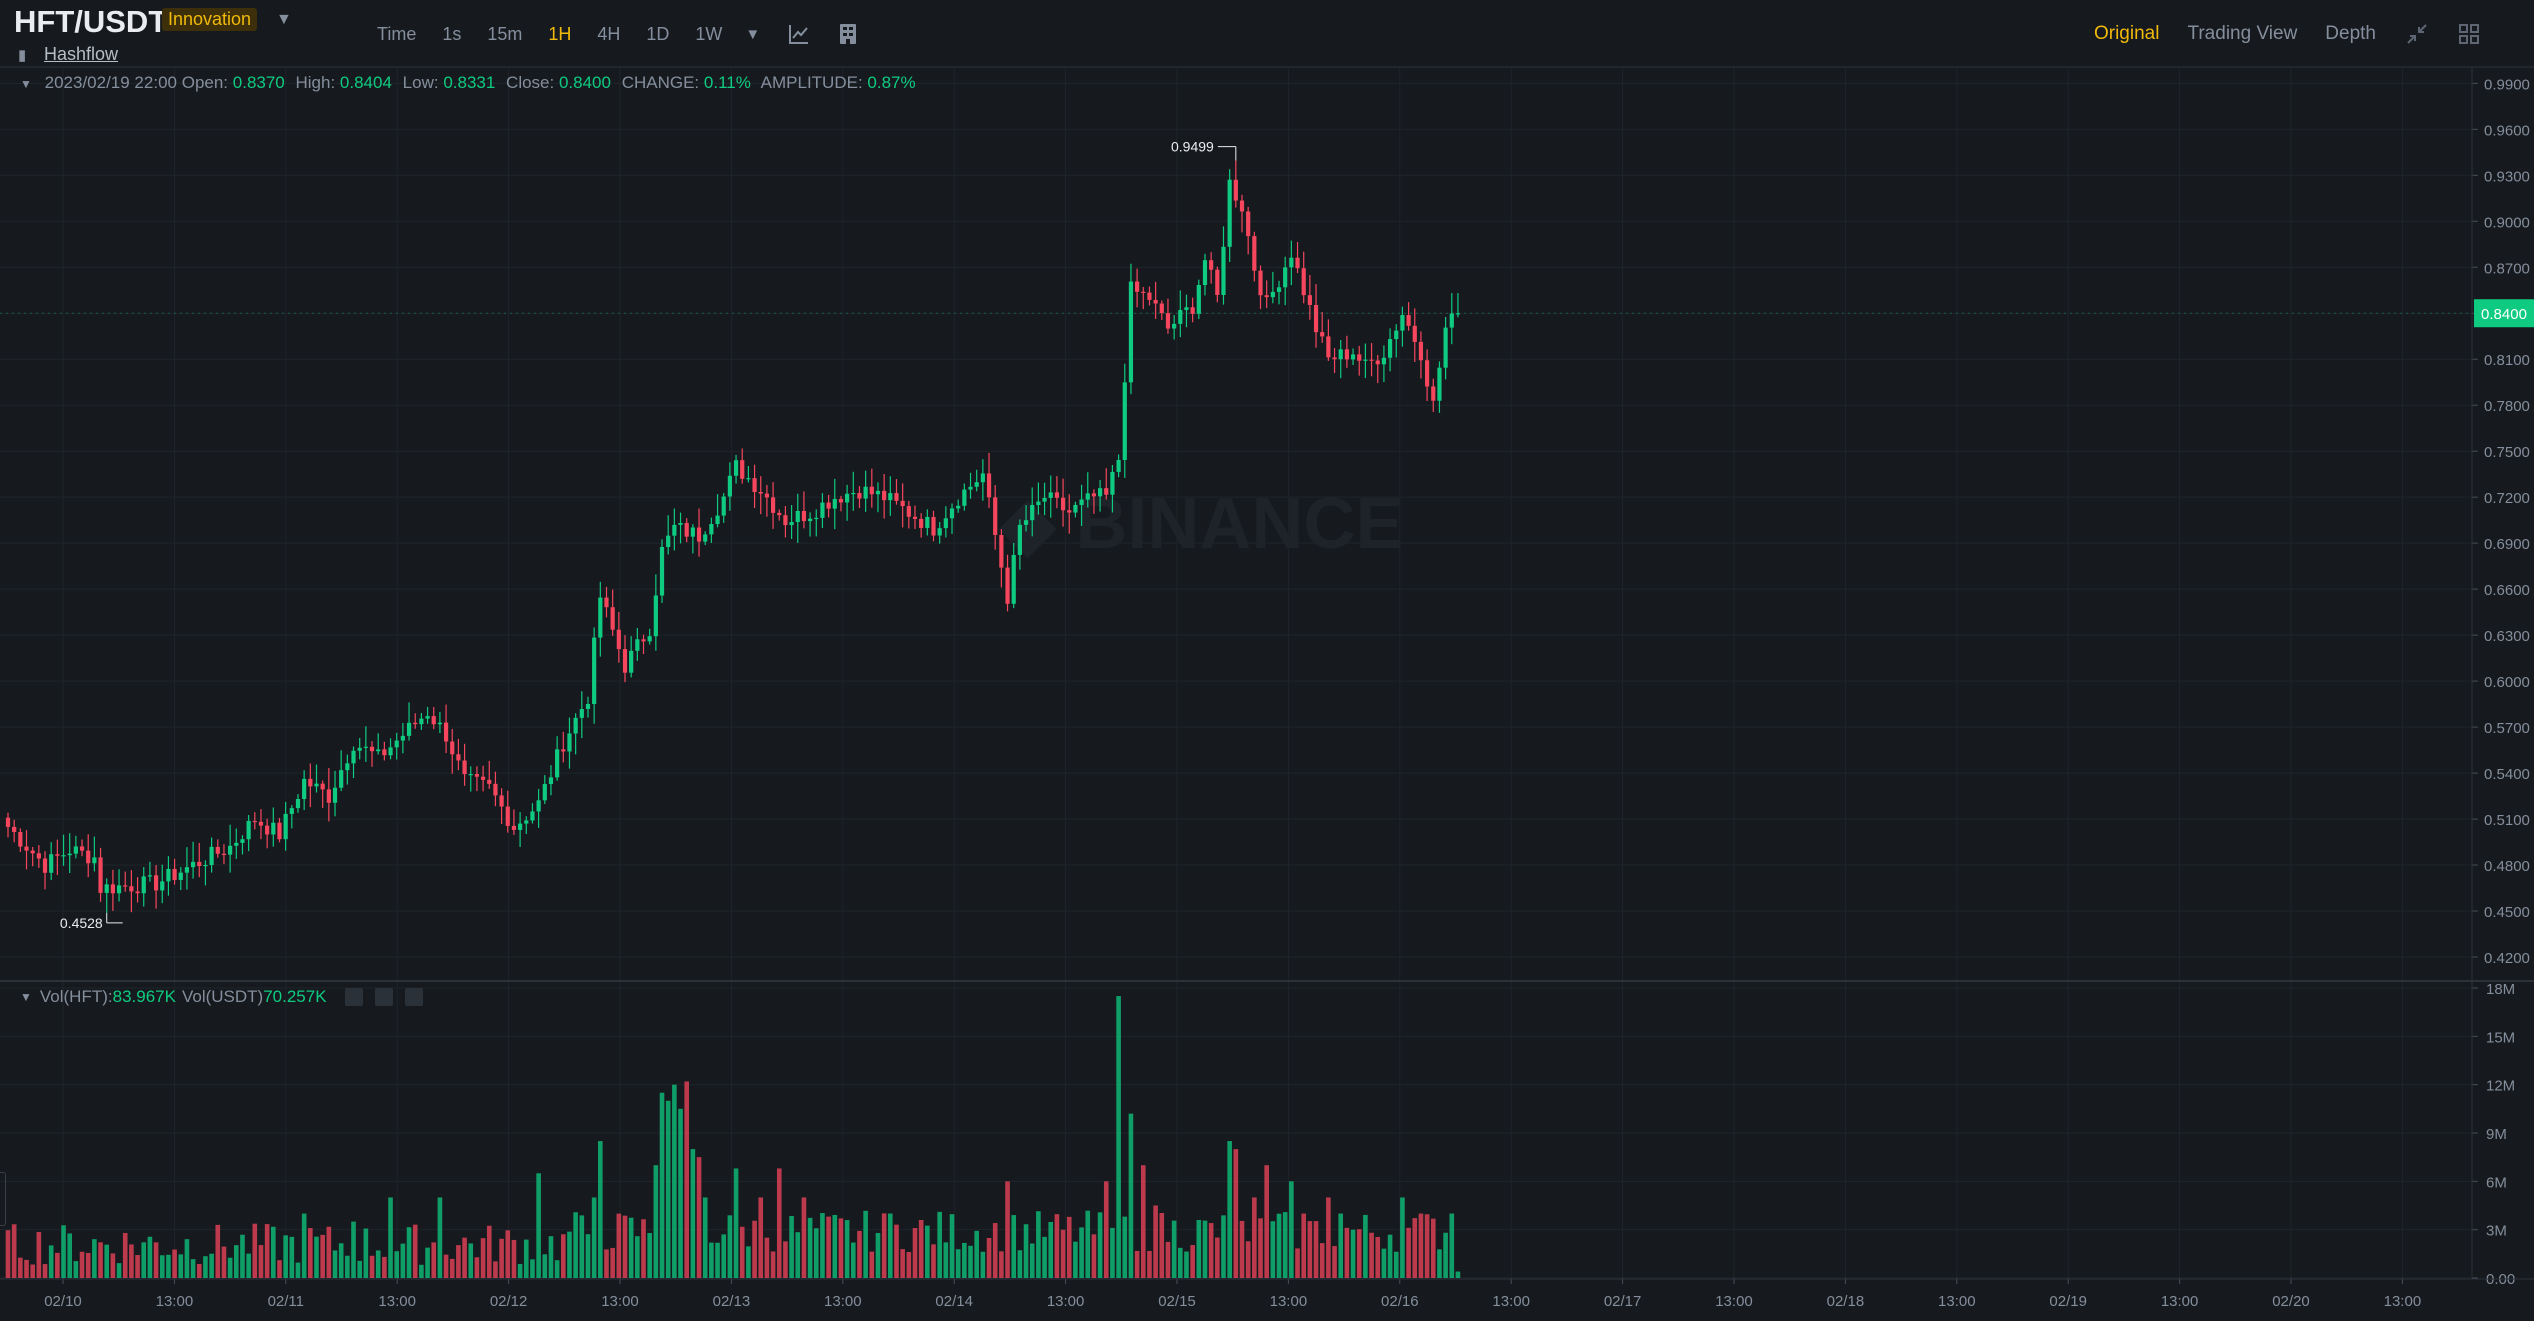  I want to click on interval-4h: 4H, so click(609, 33).